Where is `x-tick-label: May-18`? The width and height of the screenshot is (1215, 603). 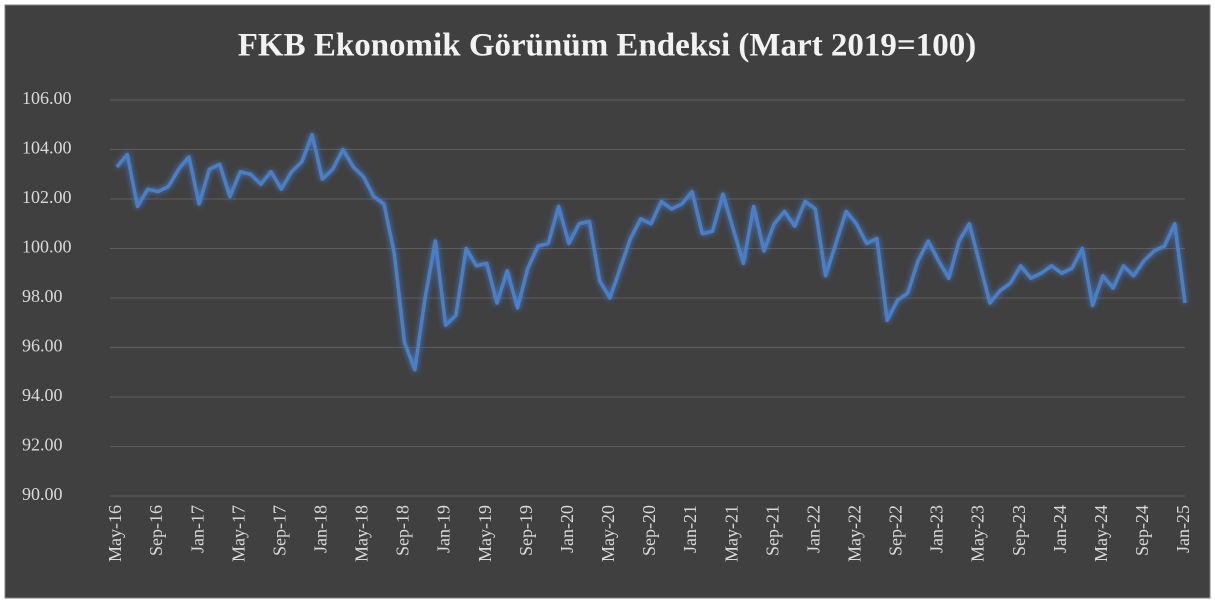
x-tick-label: May-18 is located at coordinates (362, 533).